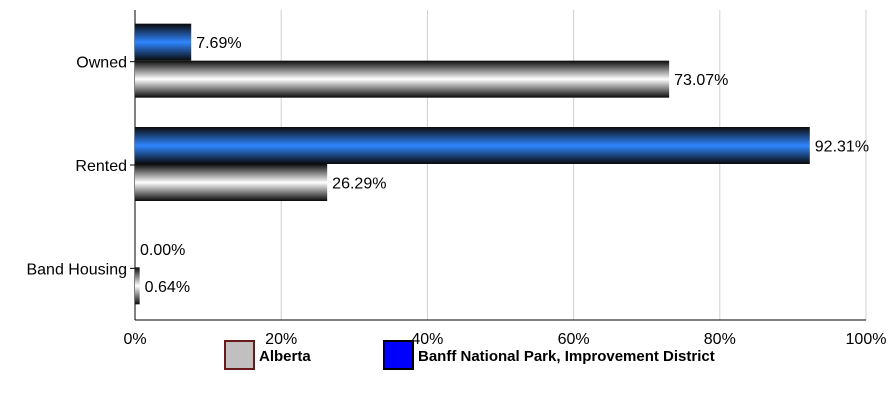 The width and height of the screenshot is (895, 396). Describe the element at coordinates (76, 269) in the screenshot. I see `category-label: Band Housing` at that location.